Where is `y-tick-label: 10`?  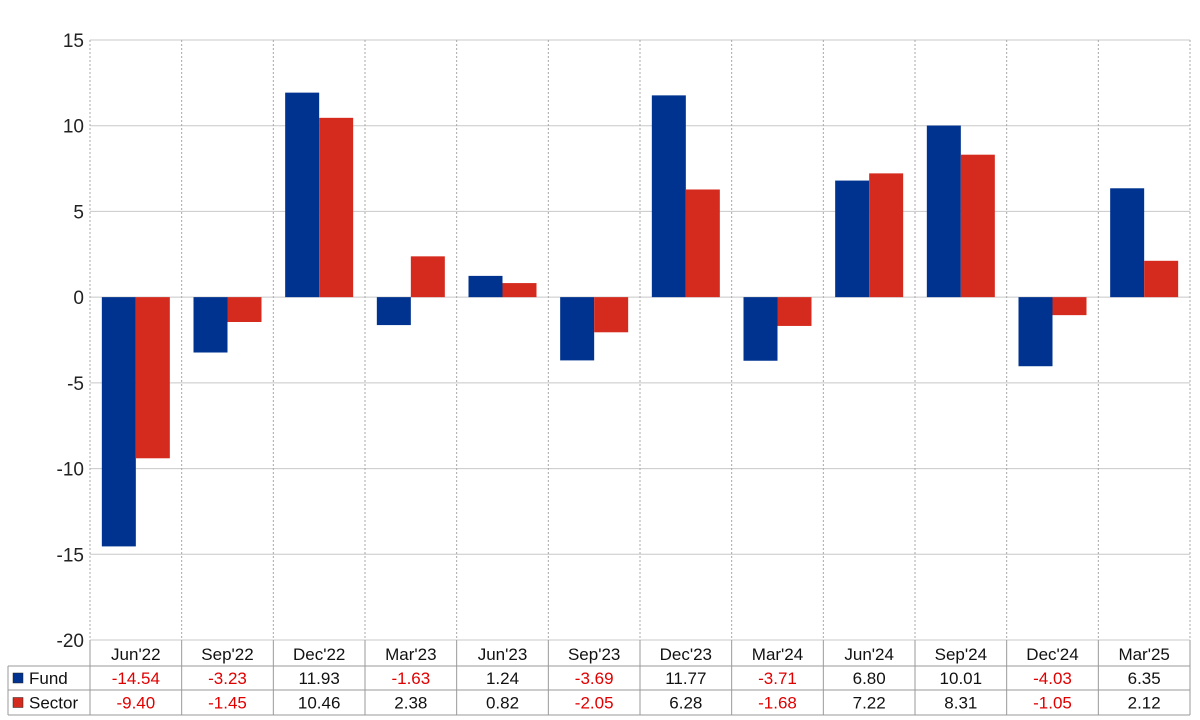
y-tick-label: 10 is located at coordinates (73, 127).